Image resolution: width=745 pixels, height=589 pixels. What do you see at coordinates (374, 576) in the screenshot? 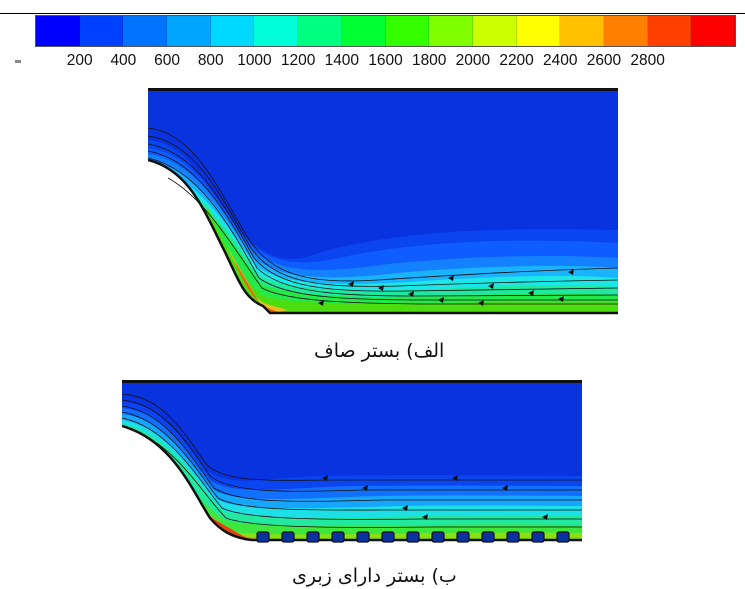
I see `caption-rough-bed: ب) بستر دارای زبری` at bounding box center [374, 576].